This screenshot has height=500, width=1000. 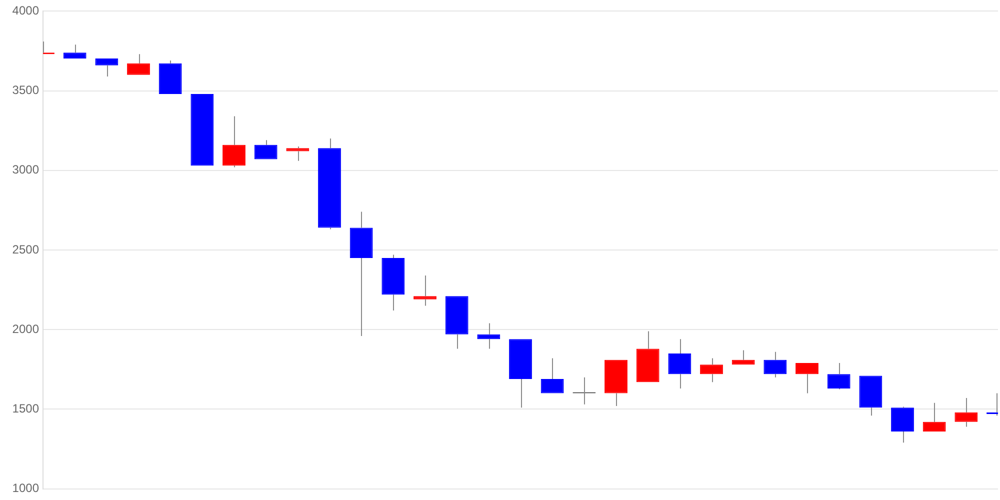 What do you see at coordinates (26, 488) in the screenshot?
I see `y-tick-label: 1000` at bounding box center [26, 488].